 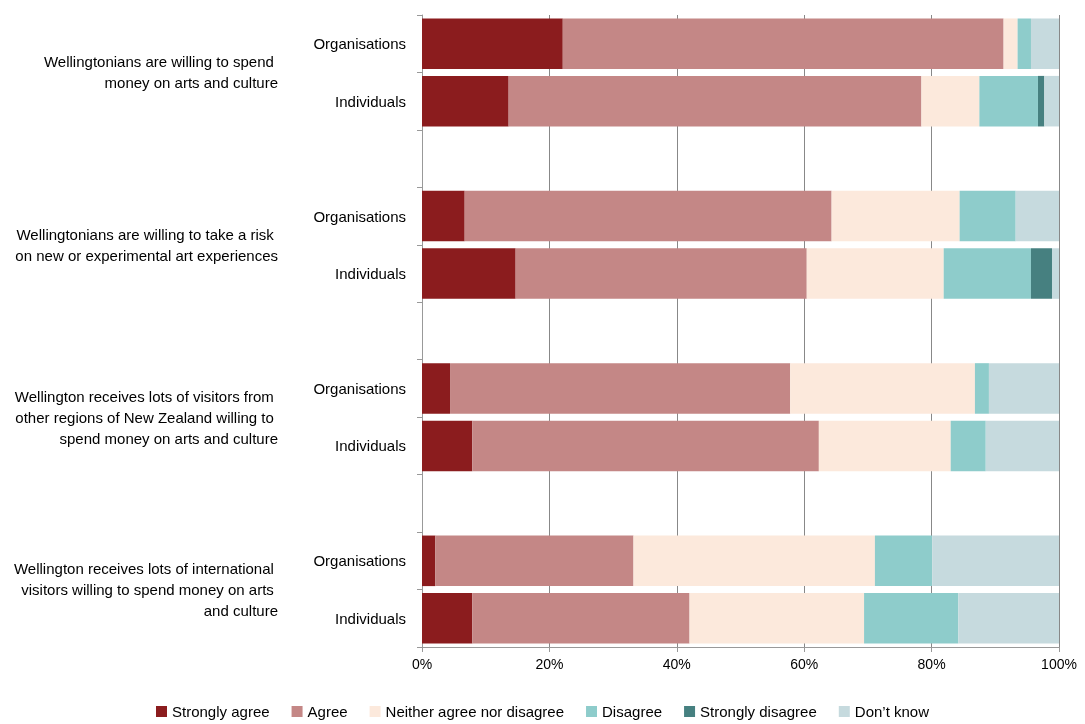 I want to click on x-tick-label: 80%, so click(x=931, y=664).